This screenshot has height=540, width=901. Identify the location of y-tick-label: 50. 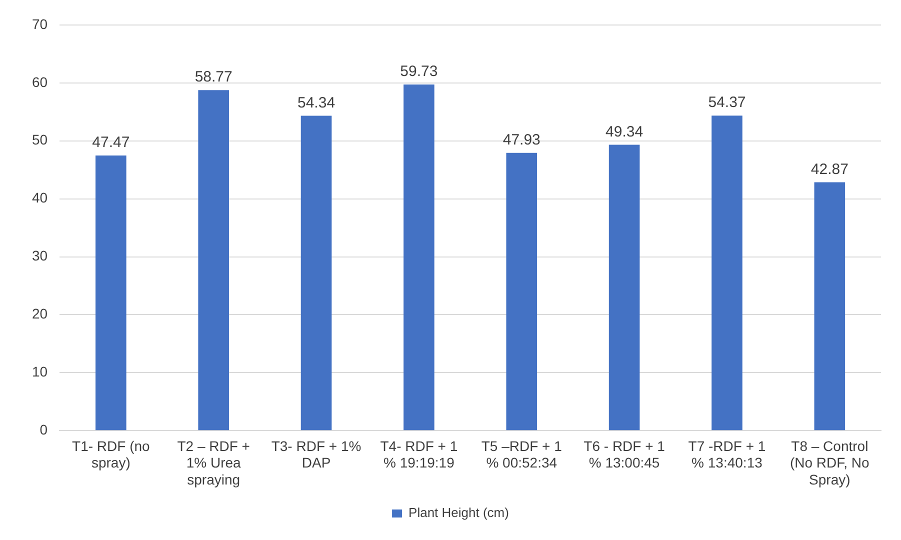
(40, 140).